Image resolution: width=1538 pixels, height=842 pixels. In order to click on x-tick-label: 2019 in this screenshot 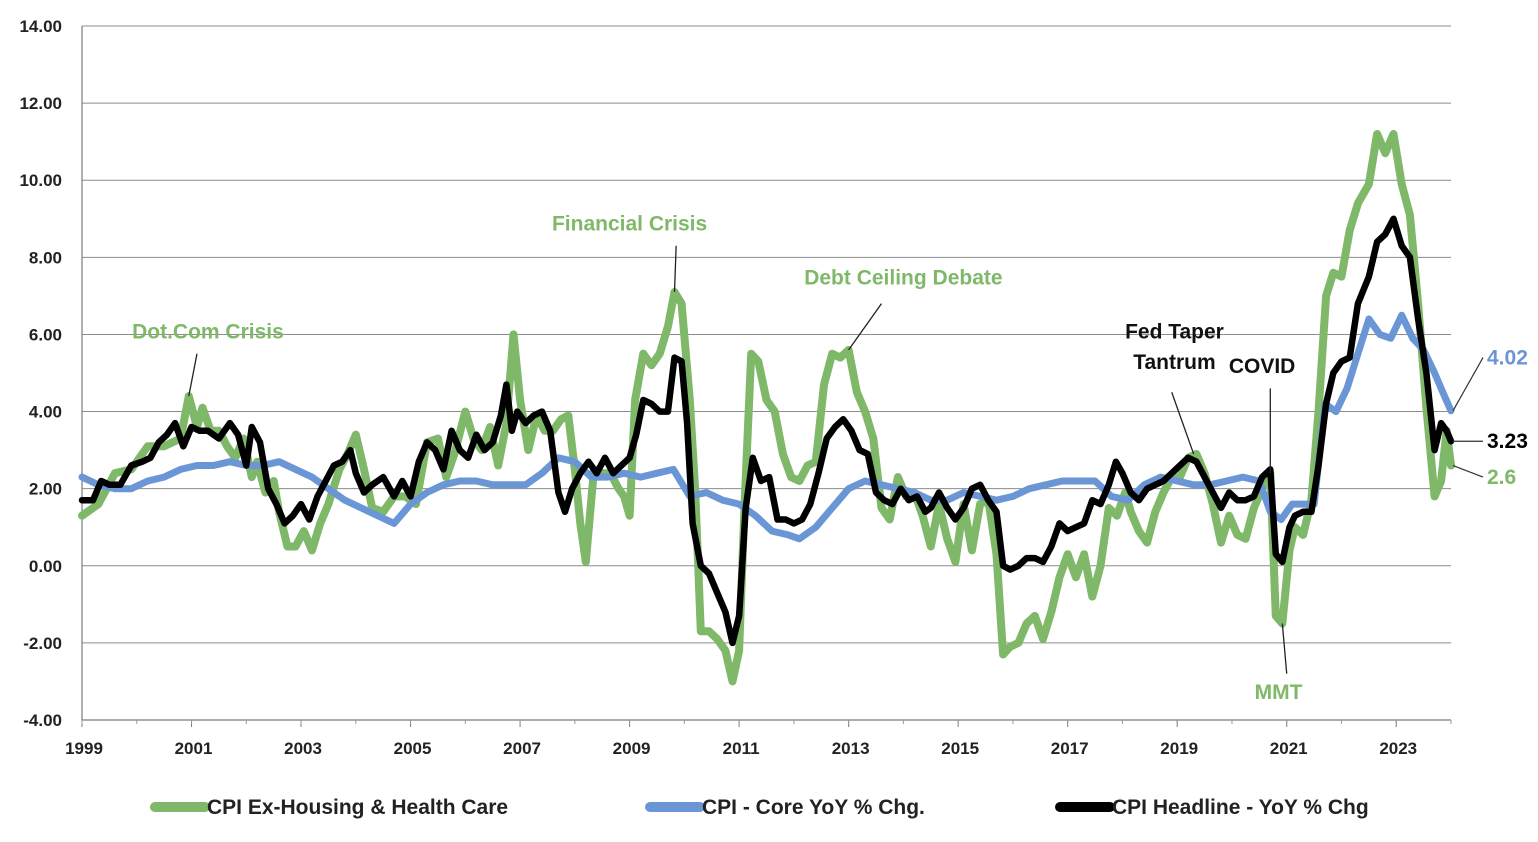, I will do `click(1179, 748)`.